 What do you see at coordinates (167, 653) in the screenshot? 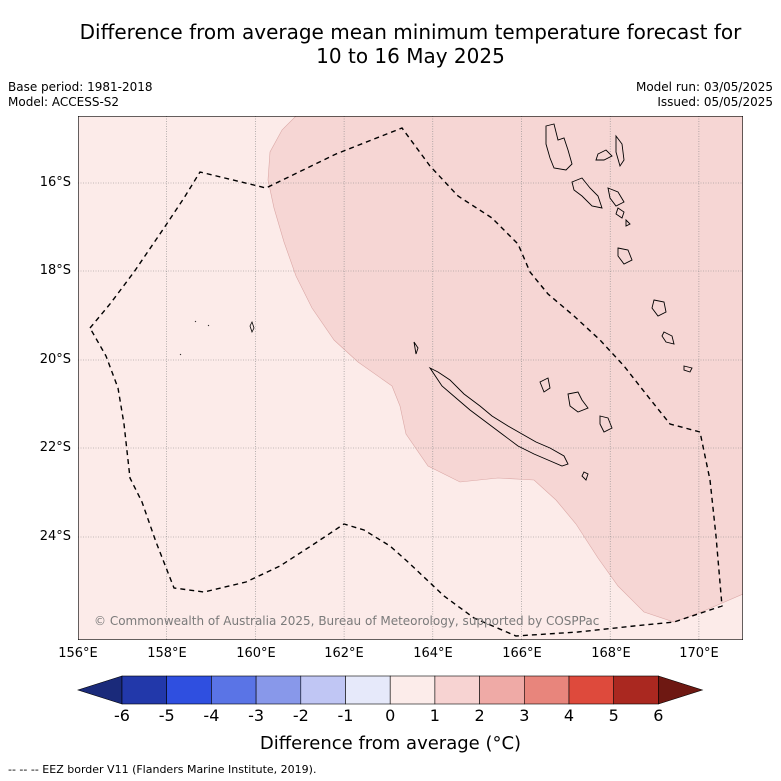
I see `lon-label-158e: 158°E` at bounding box center [167, 653].